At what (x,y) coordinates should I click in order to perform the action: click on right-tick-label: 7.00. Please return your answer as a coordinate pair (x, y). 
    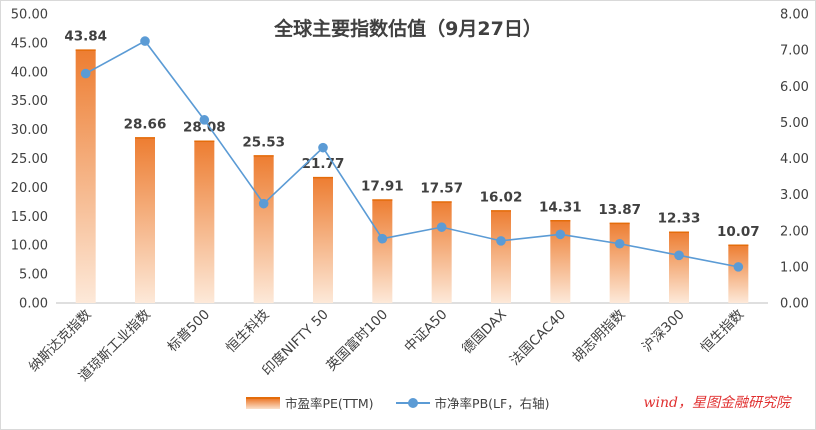
    Looking at the image, I should click on (794, 51).